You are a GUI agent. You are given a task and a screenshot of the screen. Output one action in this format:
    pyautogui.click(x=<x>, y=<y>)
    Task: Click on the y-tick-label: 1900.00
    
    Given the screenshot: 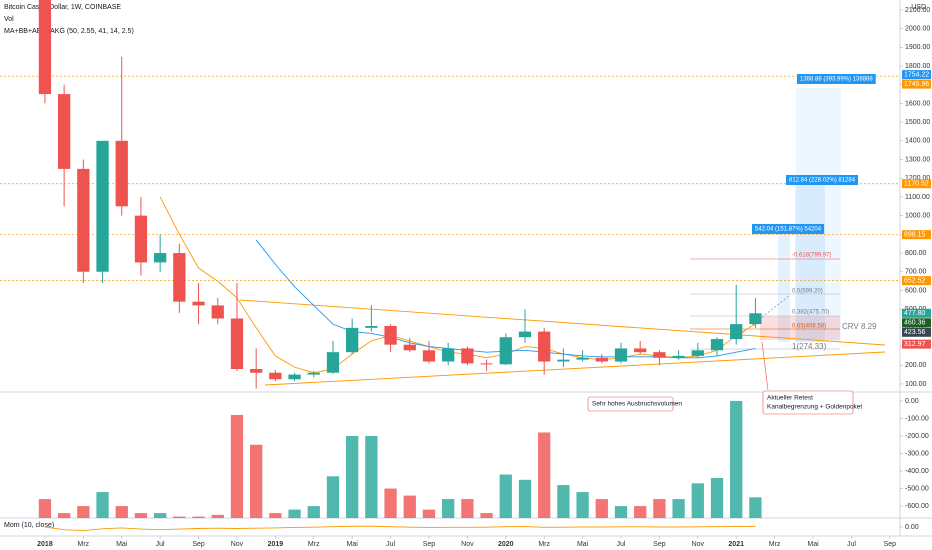 What is the action you would take?
    pyautogui.click(x=917, y=47)
    